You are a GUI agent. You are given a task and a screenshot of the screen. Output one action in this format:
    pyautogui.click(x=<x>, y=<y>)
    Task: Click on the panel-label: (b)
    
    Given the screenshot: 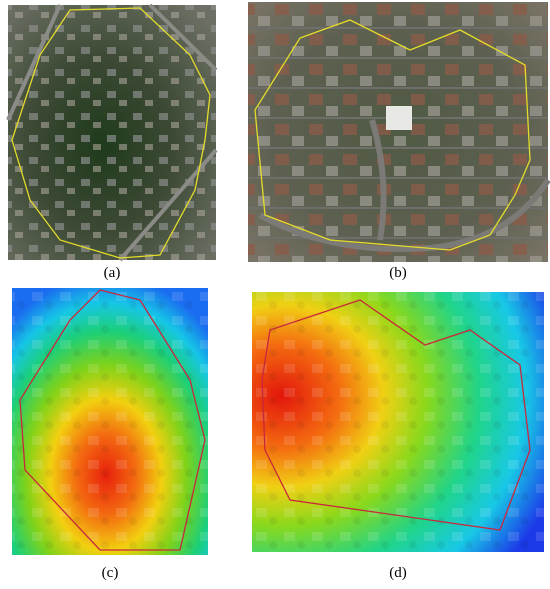 What is the action you would take?
    pyautogui.click(x=398, y=273)
    